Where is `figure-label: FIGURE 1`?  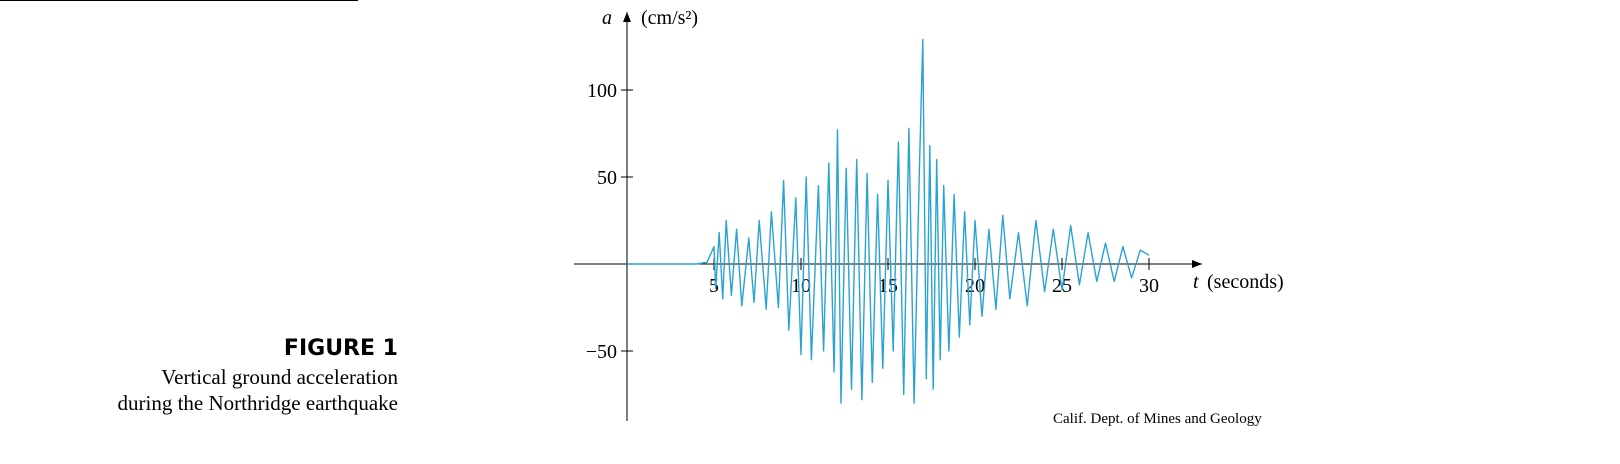 figure-label: FIGURE 1 is located at coordinates (340, 348).